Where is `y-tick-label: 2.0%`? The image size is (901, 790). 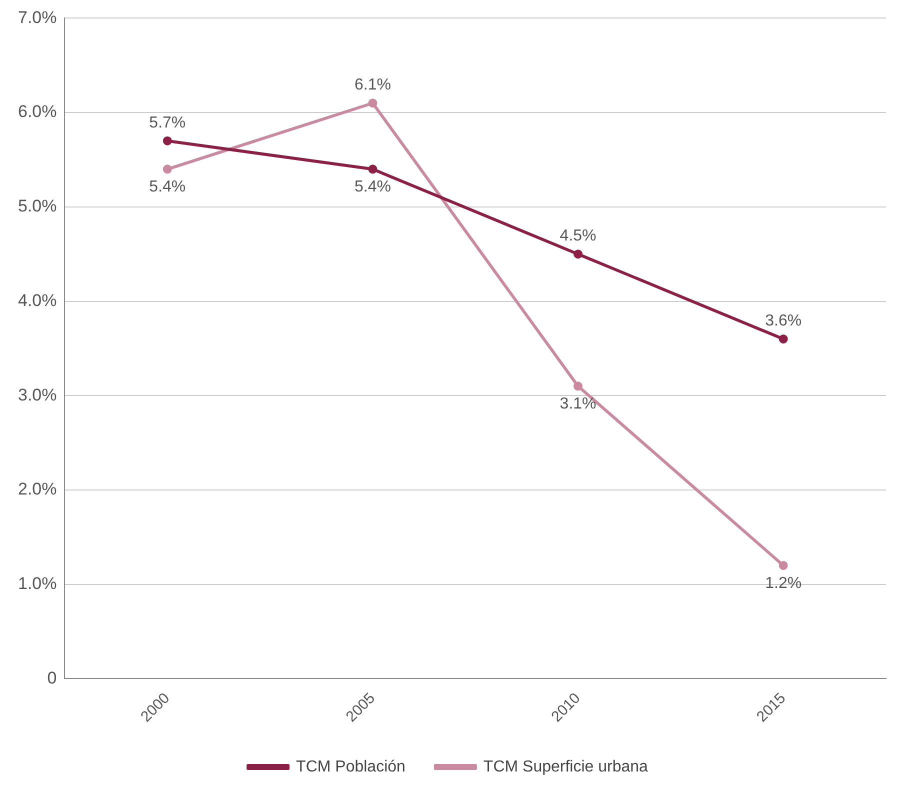 y-tick-label: 2.0% is located at coordinates (37, 489).